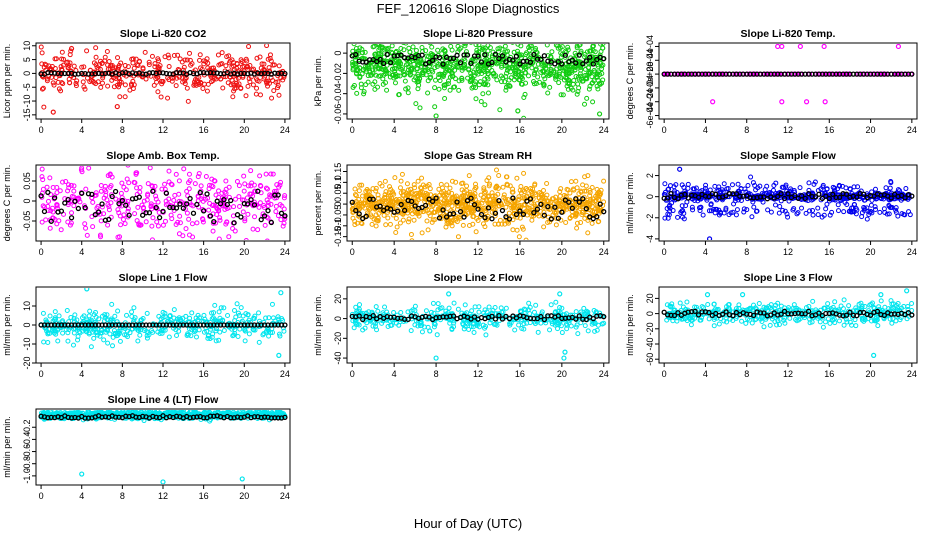 The height and width of the screenshot is (540, 936). Describe the element at coordinates (478, 203) in the screenshot. I see `data-points` at that location.